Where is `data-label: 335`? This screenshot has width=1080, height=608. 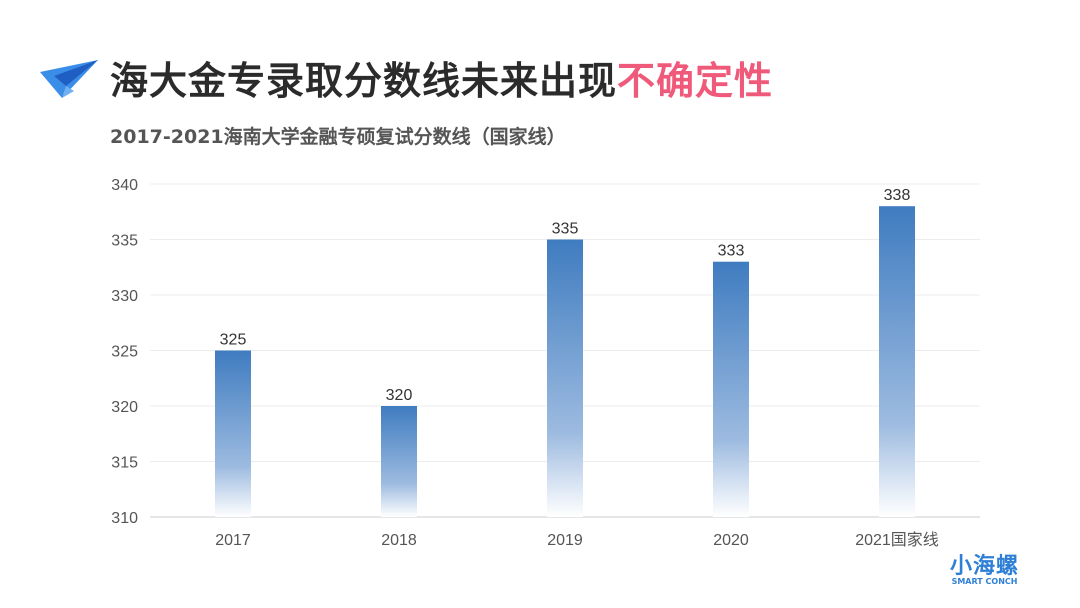 data-label: 335 is located at coordinates (565, 229).